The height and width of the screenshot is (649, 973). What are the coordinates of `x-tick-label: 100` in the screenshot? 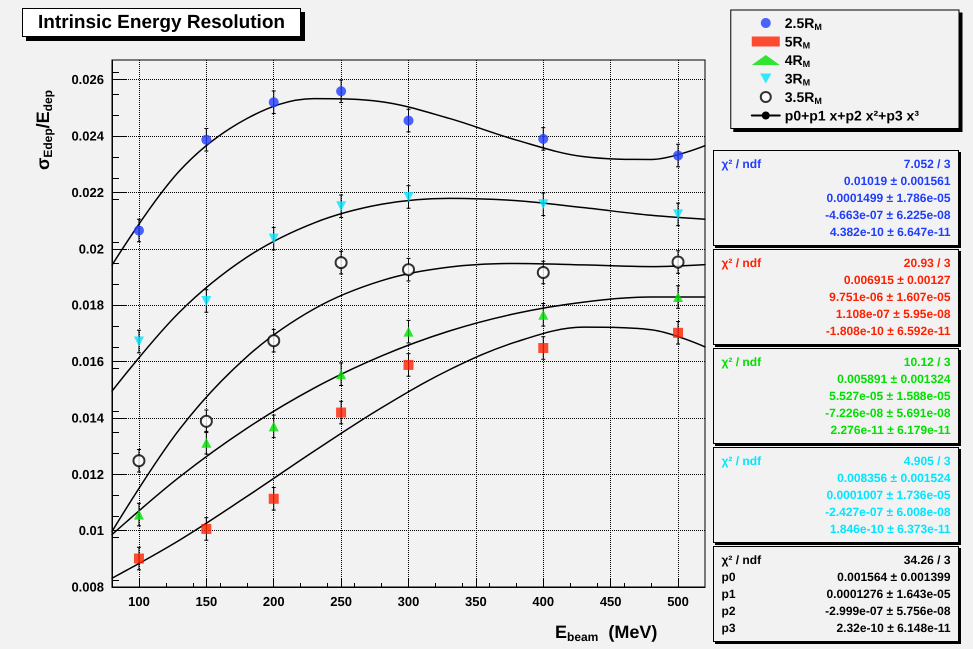 It's located at (139, 601).